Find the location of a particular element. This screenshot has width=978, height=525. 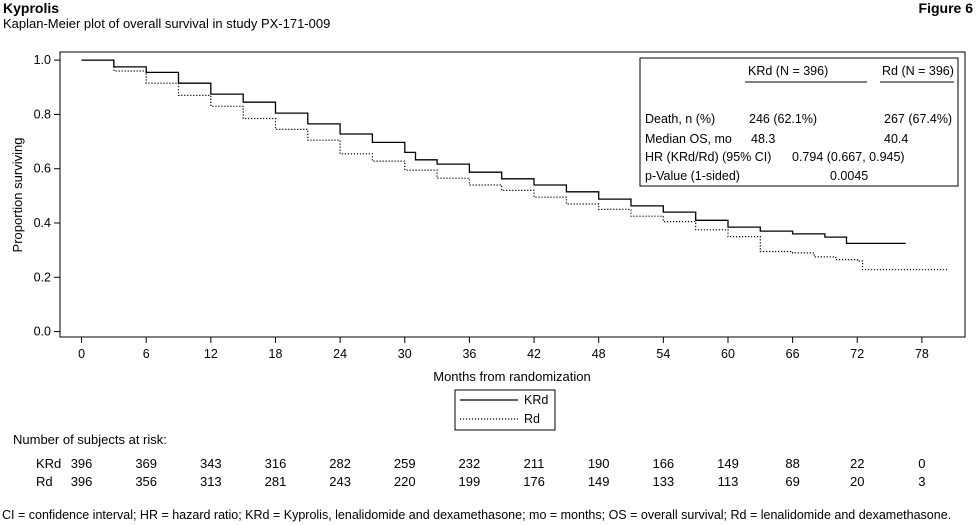

stats-value: 246 (62.1%) is located at coordinates (783, 119).